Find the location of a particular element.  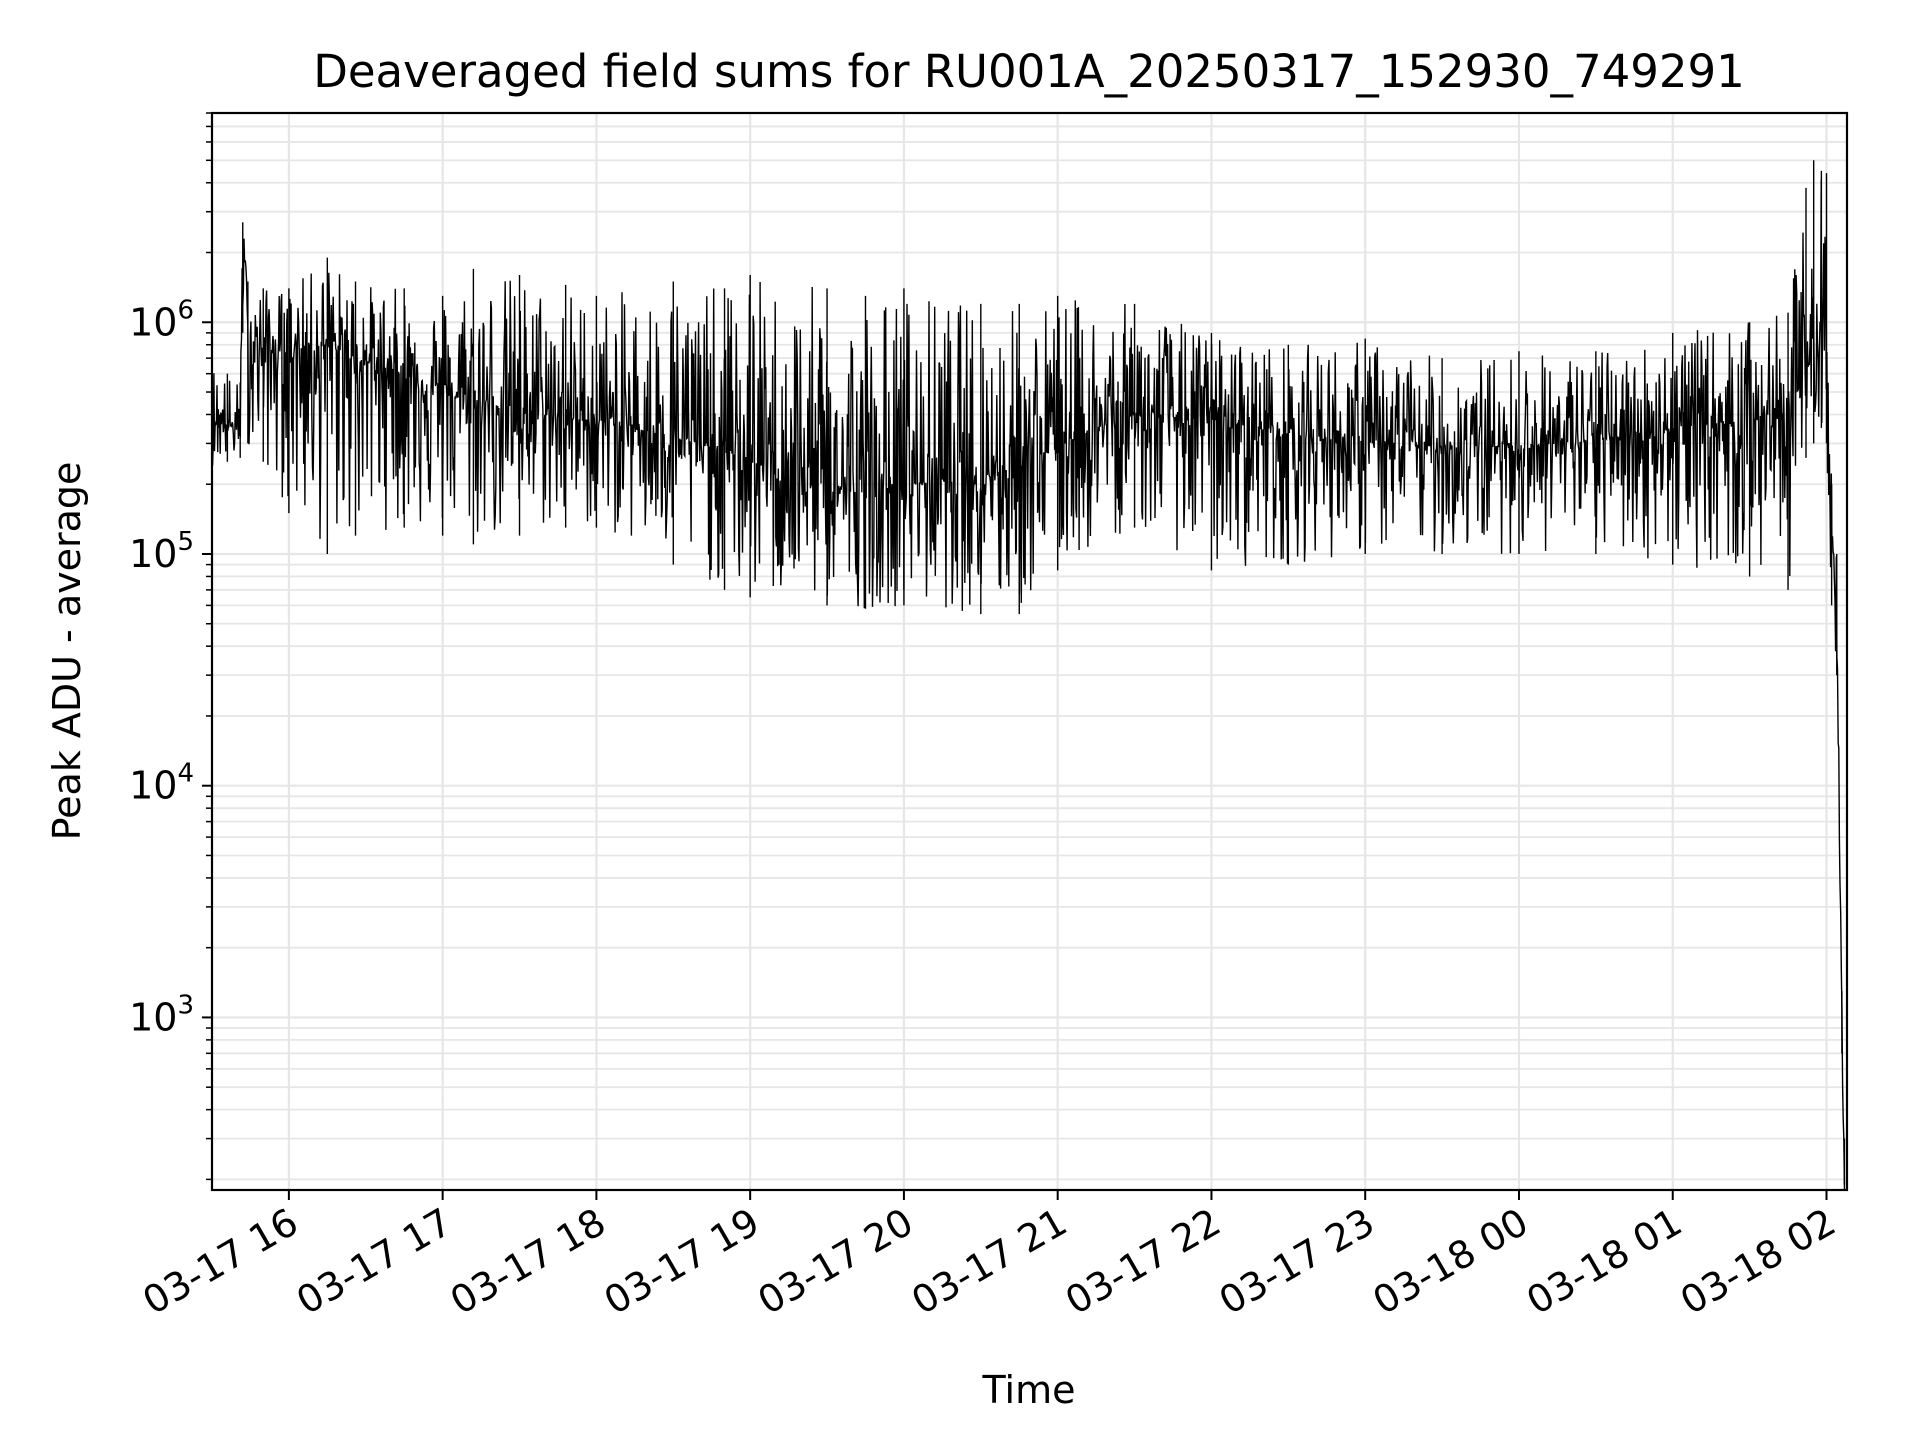

y-tick-label: 103 is located at coordinates (161, 1014).